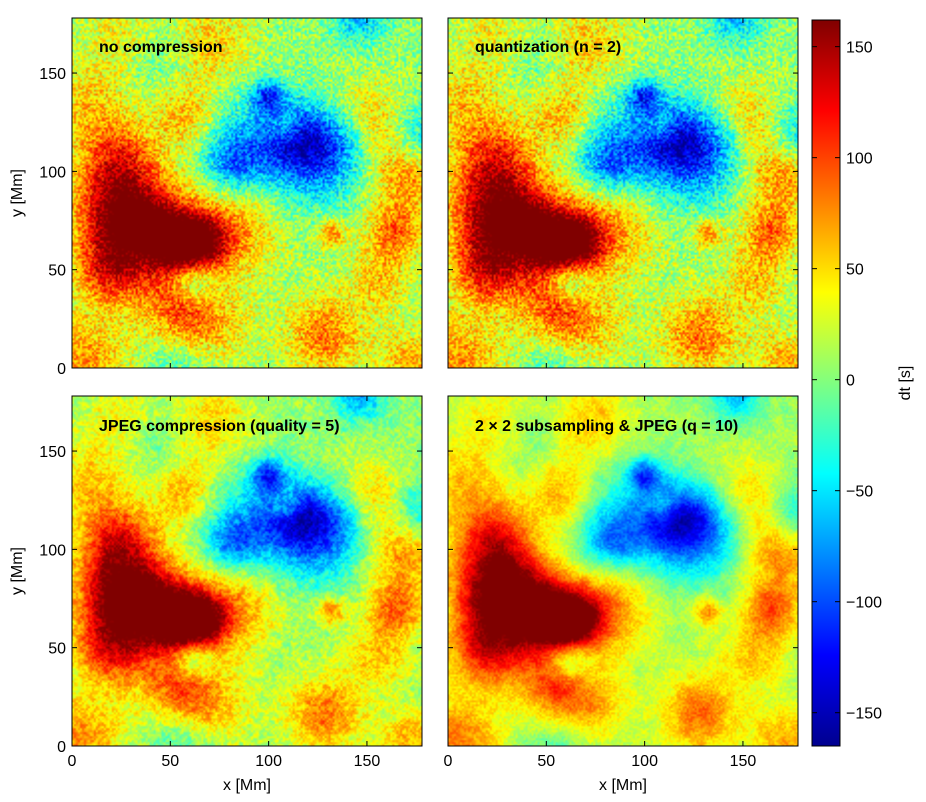 Image resolution: width=926 pixels, height=802 pixels. Describe the element at coordinates (855, 270) in the screenshot. I see `colorbar-tick-label: 50` at that location.